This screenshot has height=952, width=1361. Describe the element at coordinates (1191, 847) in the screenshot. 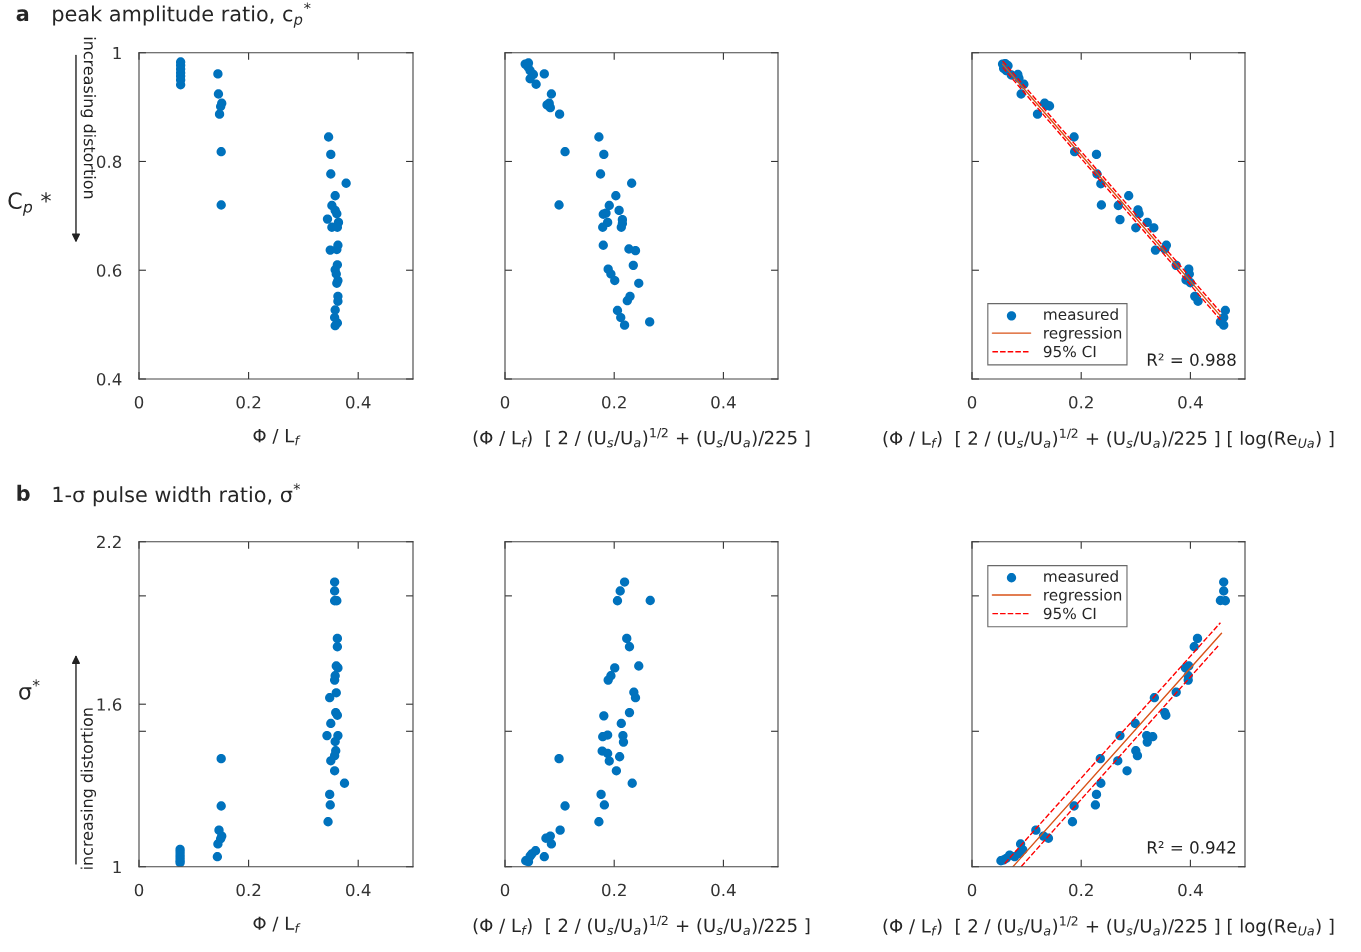

I see `annotation: R² = 0.942` at that location.